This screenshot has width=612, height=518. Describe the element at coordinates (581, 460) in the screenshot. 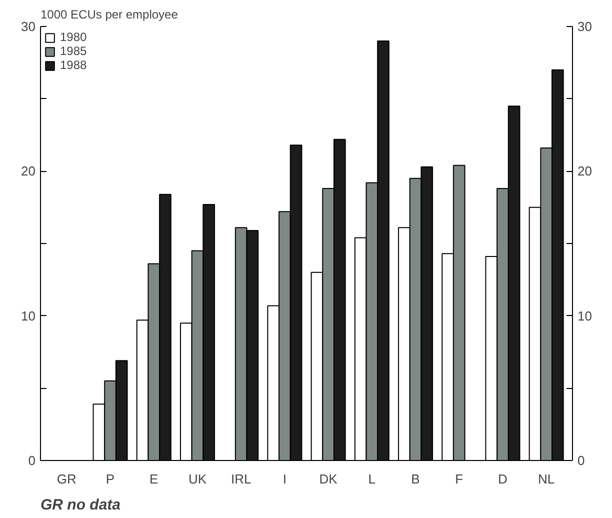

I see `y2-tick-label: 0` at that location.